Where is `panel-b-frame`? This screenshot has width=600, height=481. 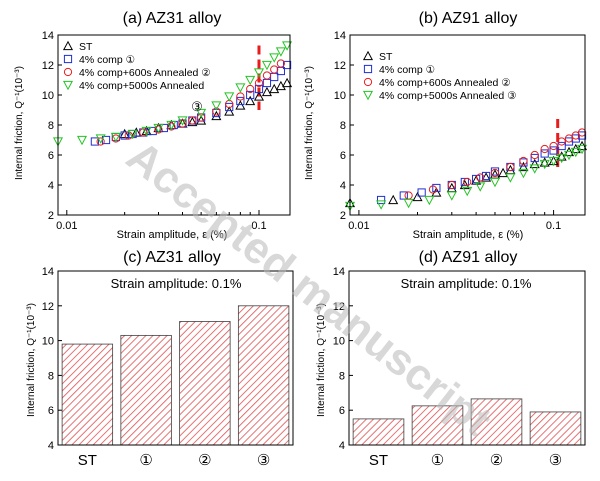 panel-b-frame is located at coordinates (467, 125).